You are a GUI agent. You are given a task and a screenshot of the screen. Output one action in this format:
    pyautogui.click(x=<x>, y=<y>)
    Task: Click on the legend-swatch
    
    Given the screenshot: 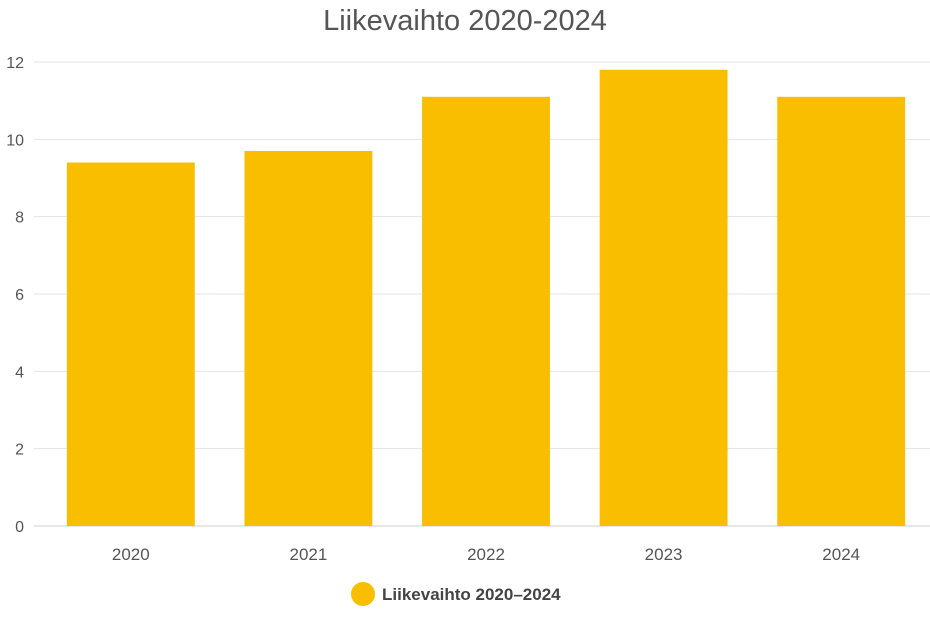 What is the action you would take?
    pyautogui.click(x=363, y=594)
    